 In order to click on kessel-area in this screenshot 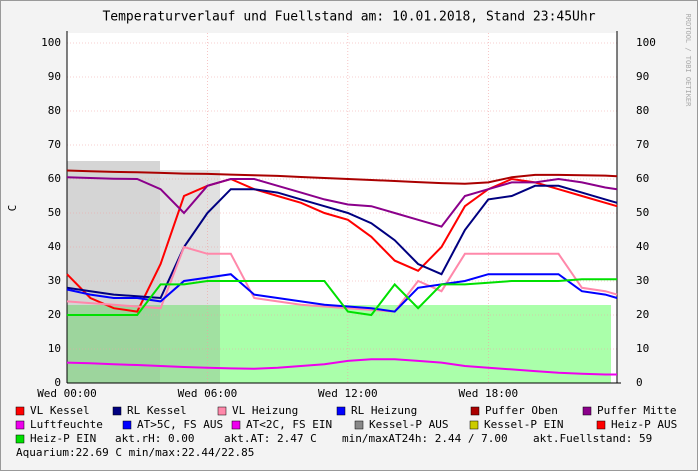, I will do `click(113, 272)`.